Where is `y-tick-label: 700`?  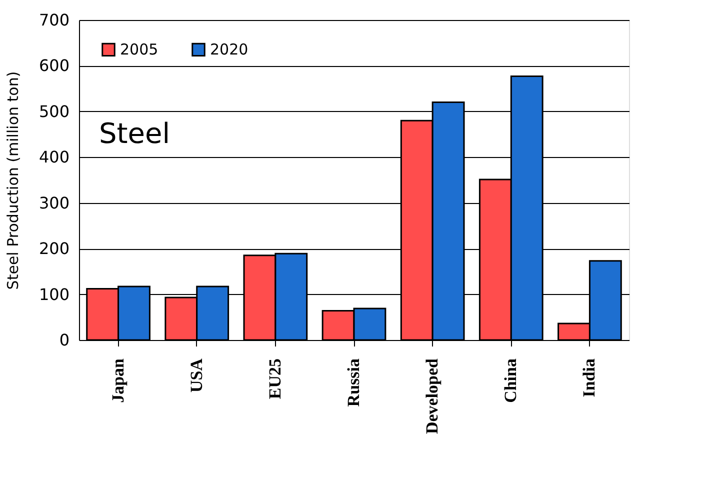 y-tick-label: 700 is located at coordinates (54, 20).